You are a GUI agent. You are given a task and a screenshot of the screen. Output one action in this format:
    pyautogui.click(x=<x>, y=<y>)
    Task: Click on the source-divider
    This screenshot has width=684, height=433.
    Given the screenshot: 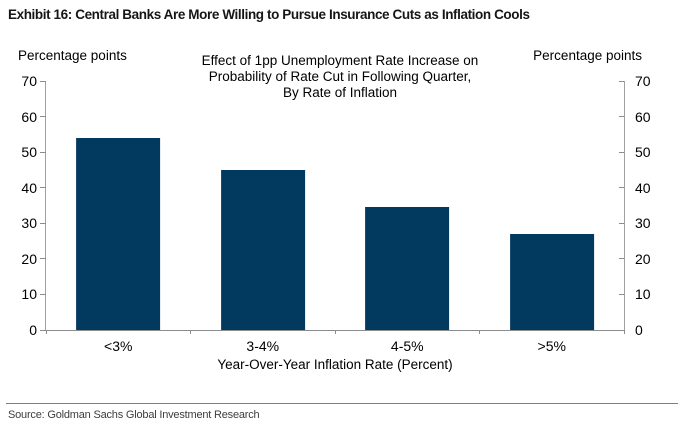 What is the action you would take?
    pyautogui.click(x=342, y=403)
    